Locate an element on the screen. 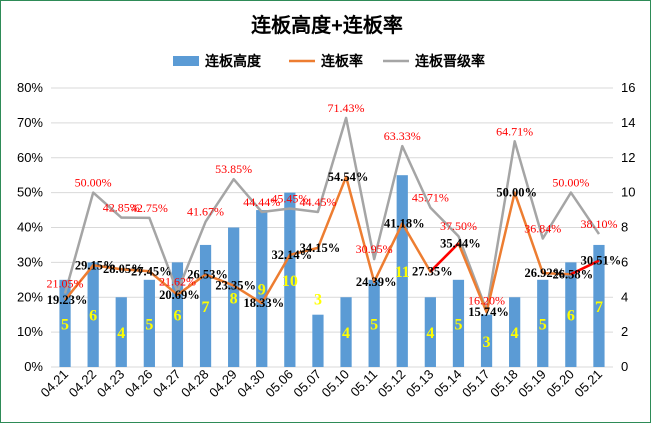  x-tick-label: 05.21 is located at coordinates (588, 384).